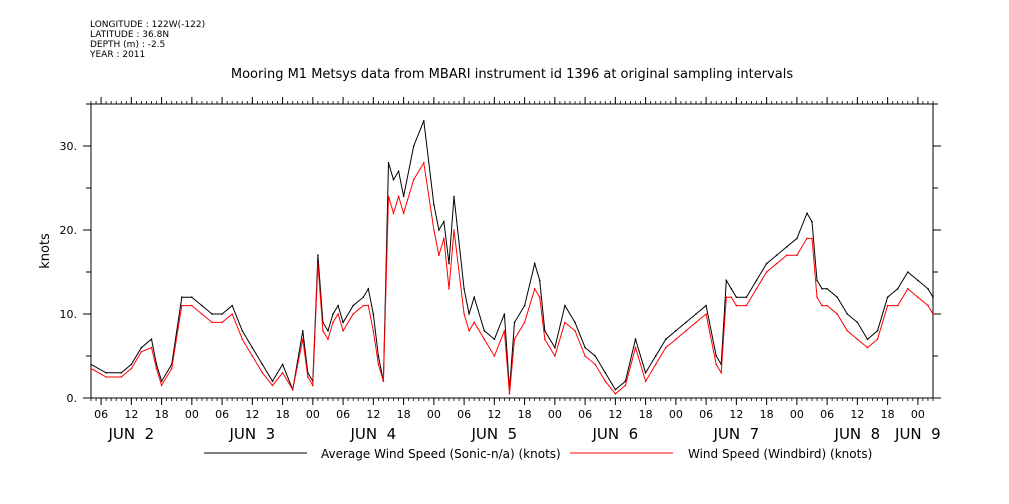 This screenshot has width=1009, height=504. I want to click on latitude-label: LATITUDE : 36.8N, so click(130, 35).